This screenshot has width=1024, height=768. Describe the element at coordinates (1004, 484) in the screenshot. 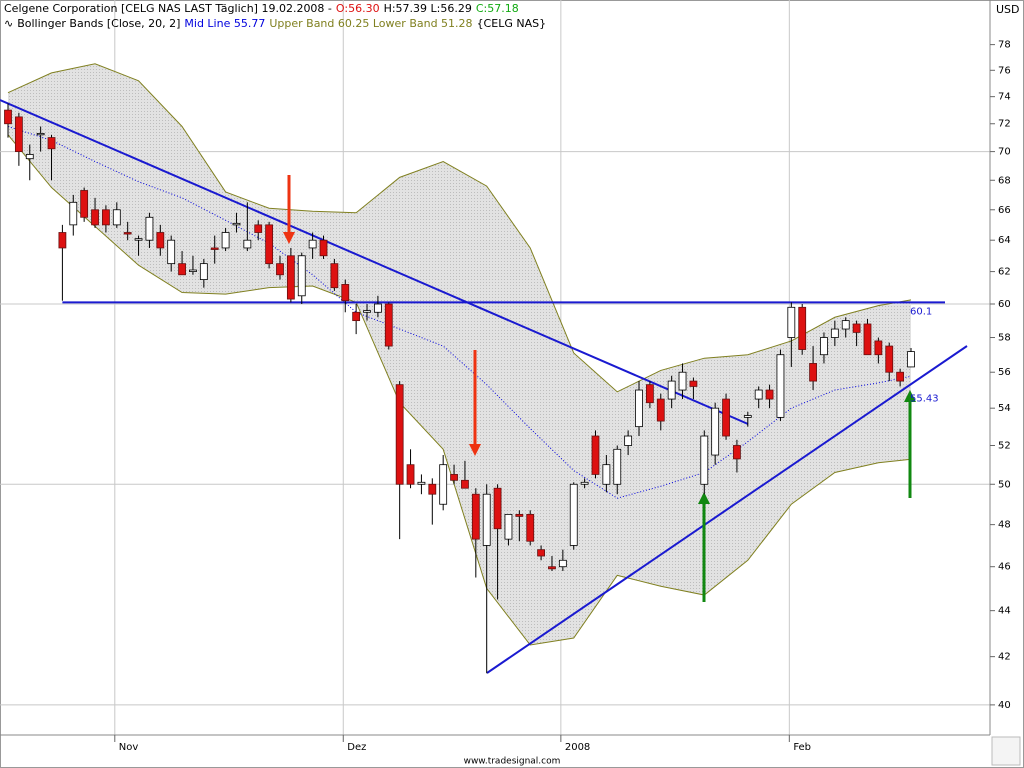

I see `y-tick-label: 50` at that location.